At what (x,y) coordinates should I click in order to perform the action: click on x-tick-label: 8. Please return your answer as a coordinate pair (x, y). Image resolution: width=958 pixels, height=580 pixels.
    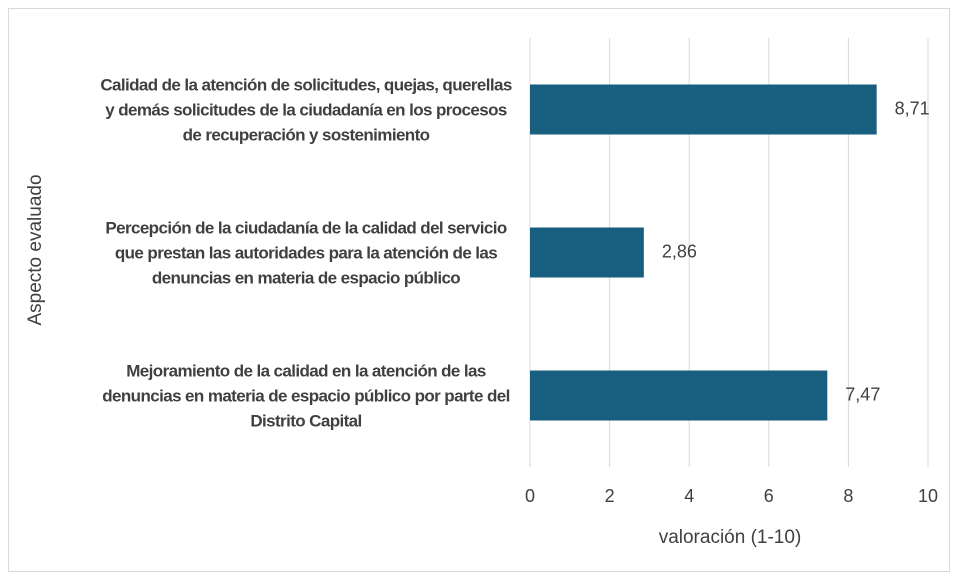
    Looking at the image, I should click on (848, 496).